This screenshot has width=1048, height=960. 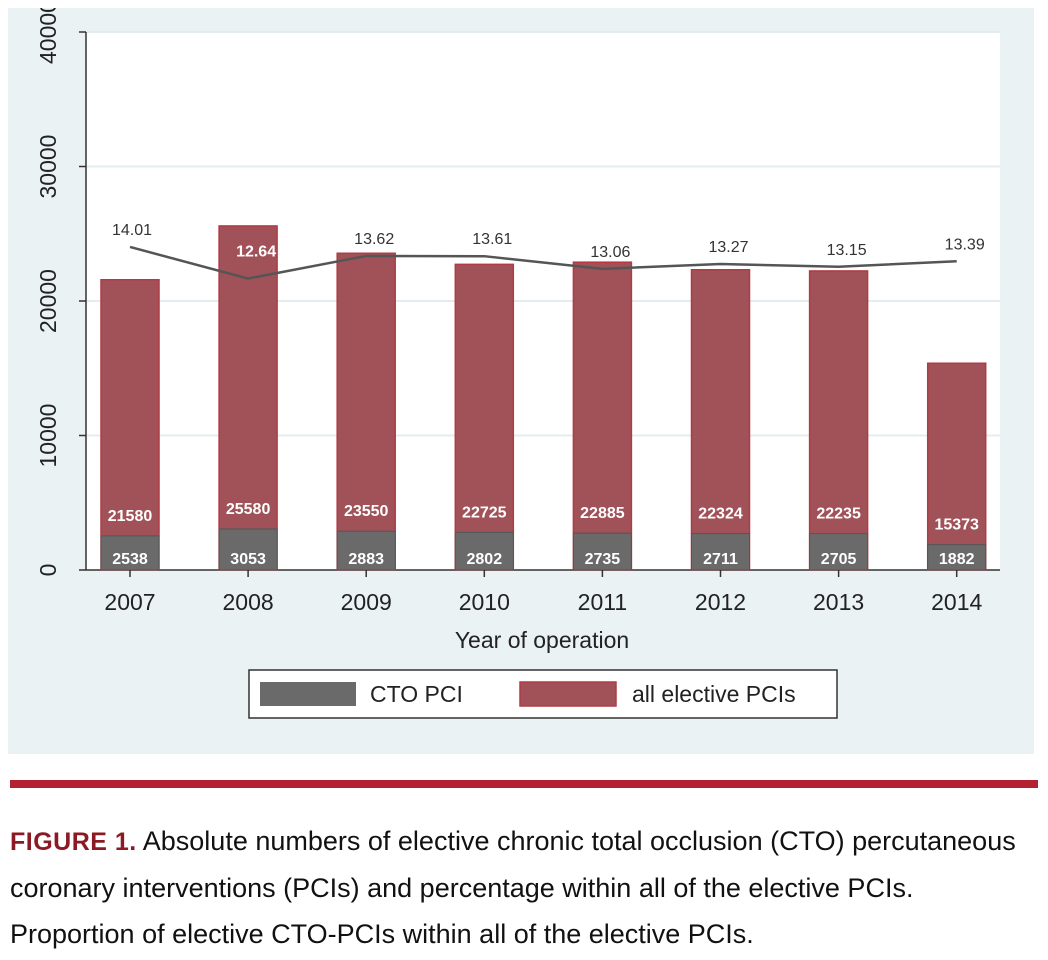 I want to click on bar-cto-value-label: 2883, so click(x=366, y=559).